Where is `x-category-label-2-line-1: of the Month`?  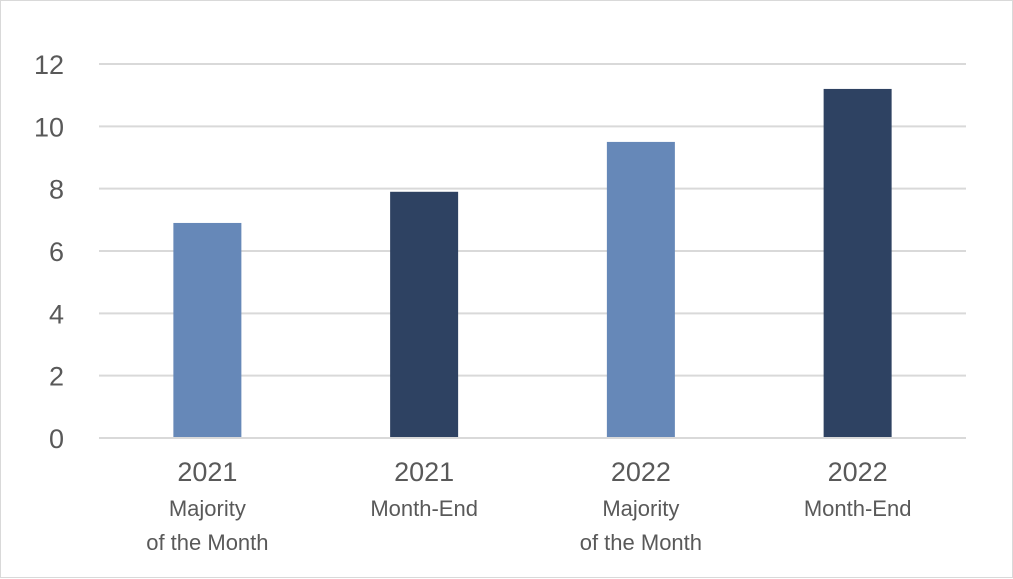
x-category-label-2-line-1: of the Month is located at coordinates (641, 542).